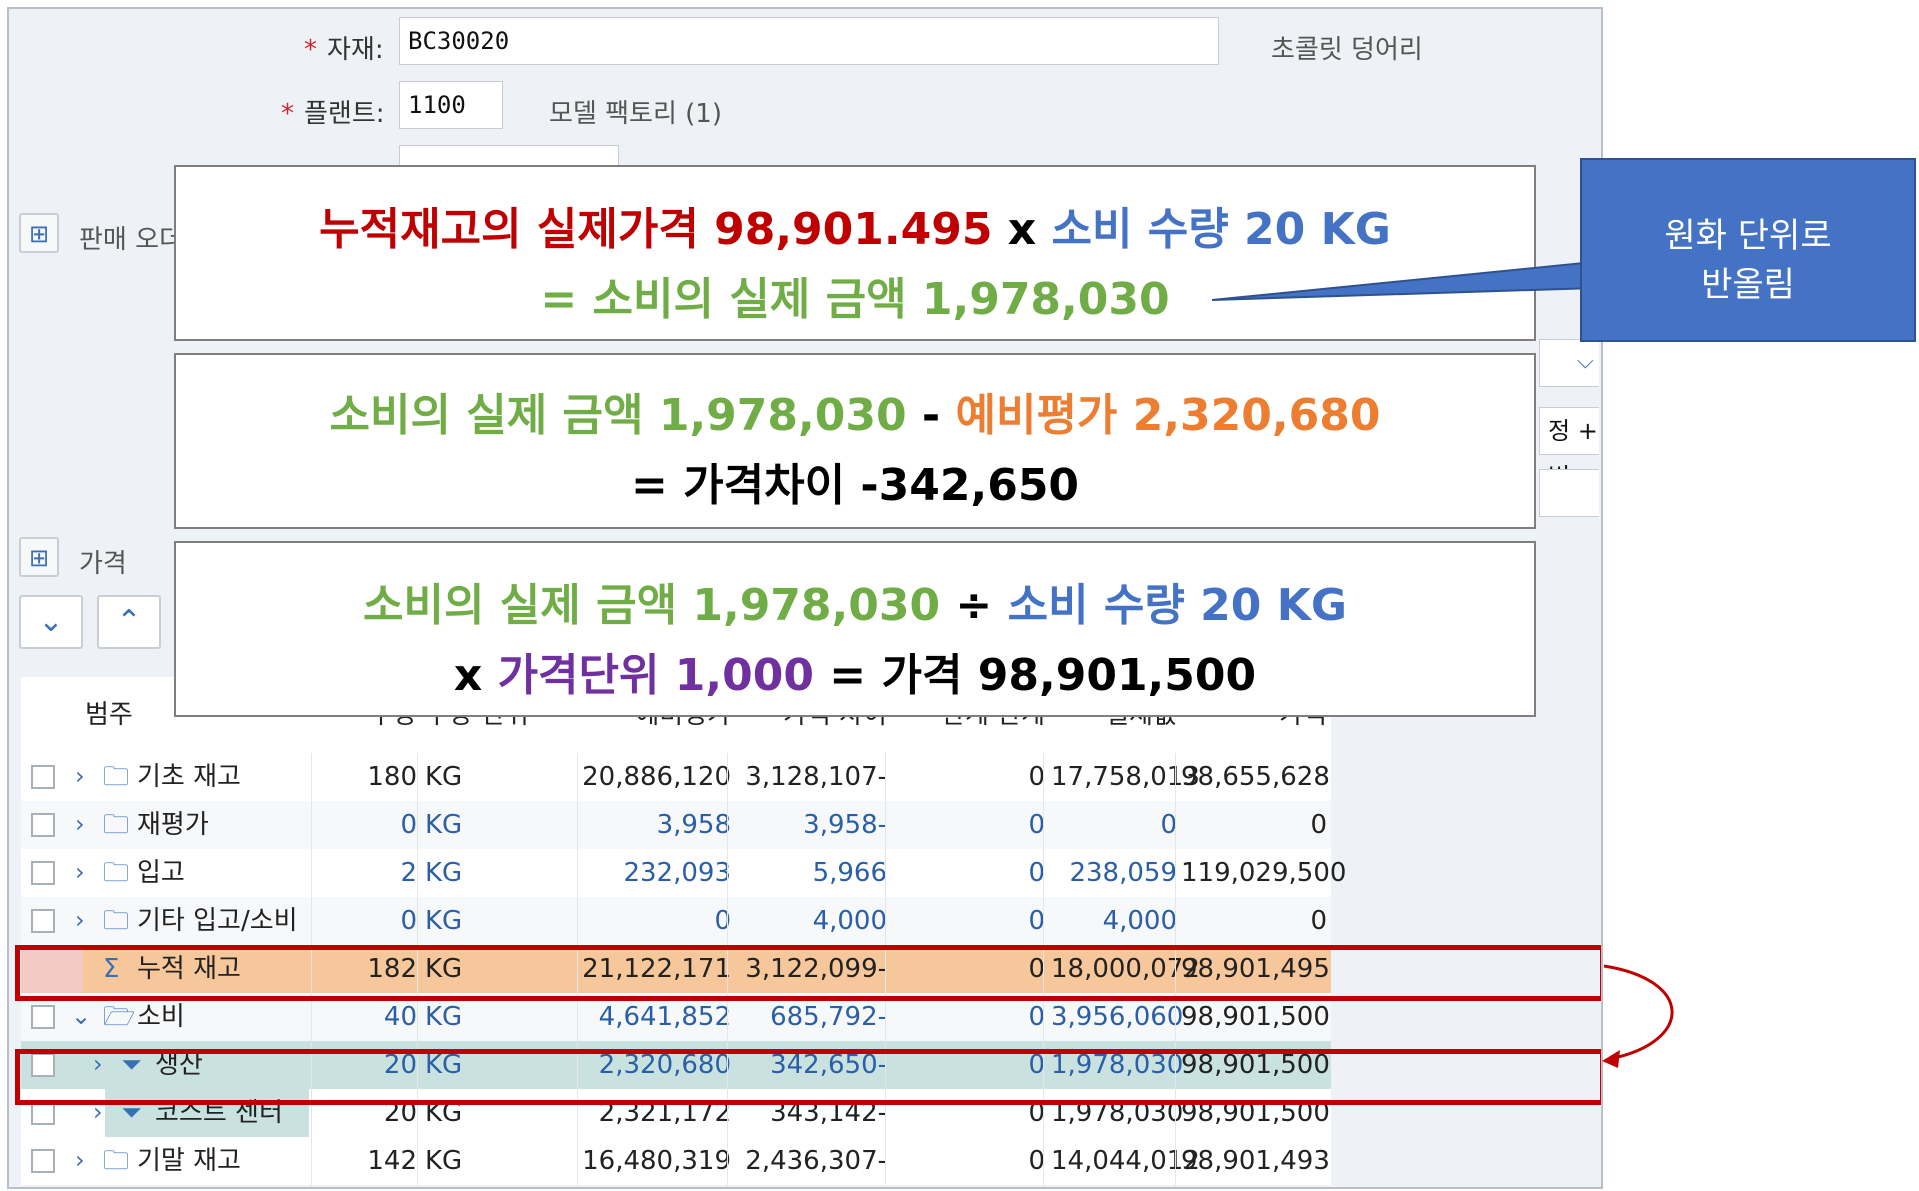 This screenshot has width=1919, height=1191. Describe the element at coordinates (189, 1161) in the screenshot. I see `cell-category: 기말 재고` at that location.